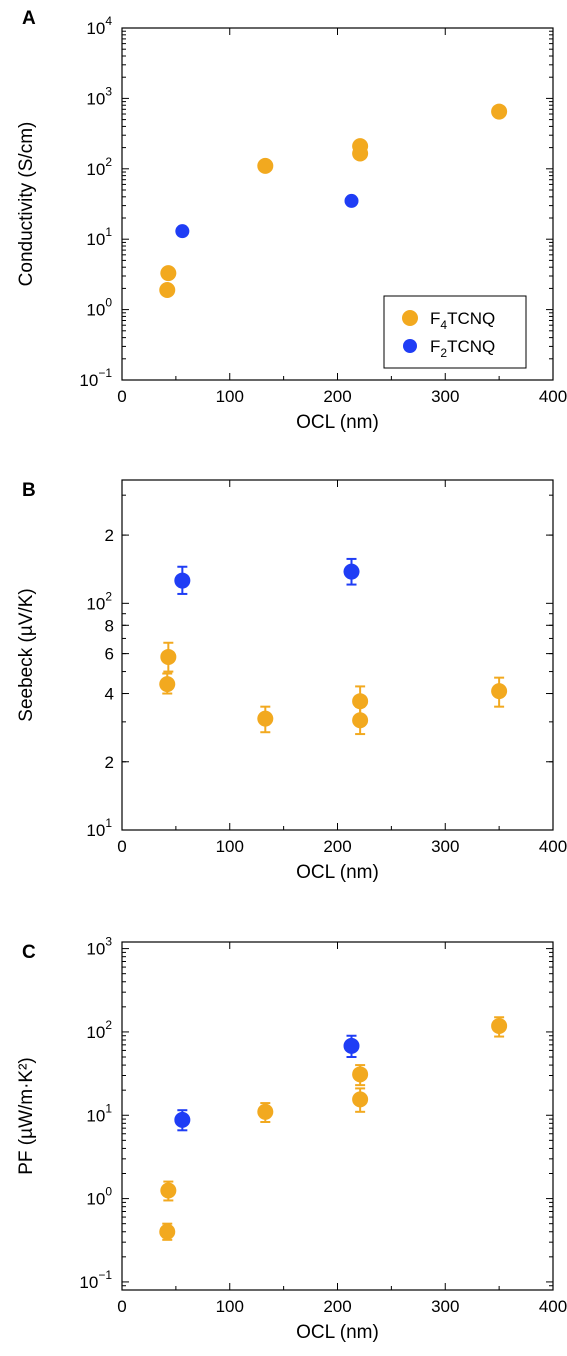  Describe the element at coordinates (109, 625) in the screenshot. I see `y-tick-label: 8` at that location.